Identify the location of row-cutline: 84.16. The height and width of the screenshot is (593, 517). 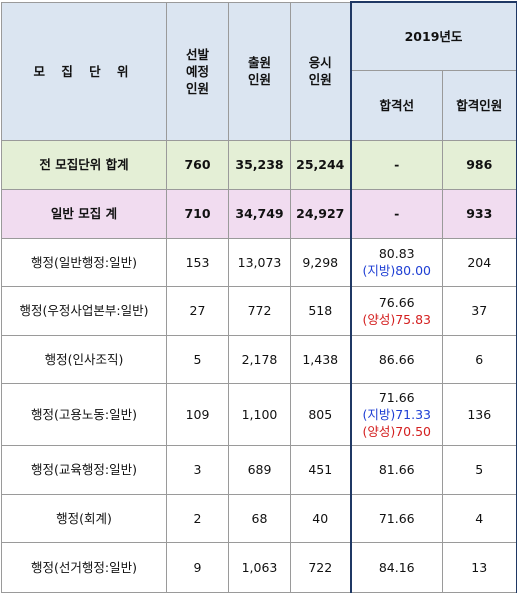
(396, 567).